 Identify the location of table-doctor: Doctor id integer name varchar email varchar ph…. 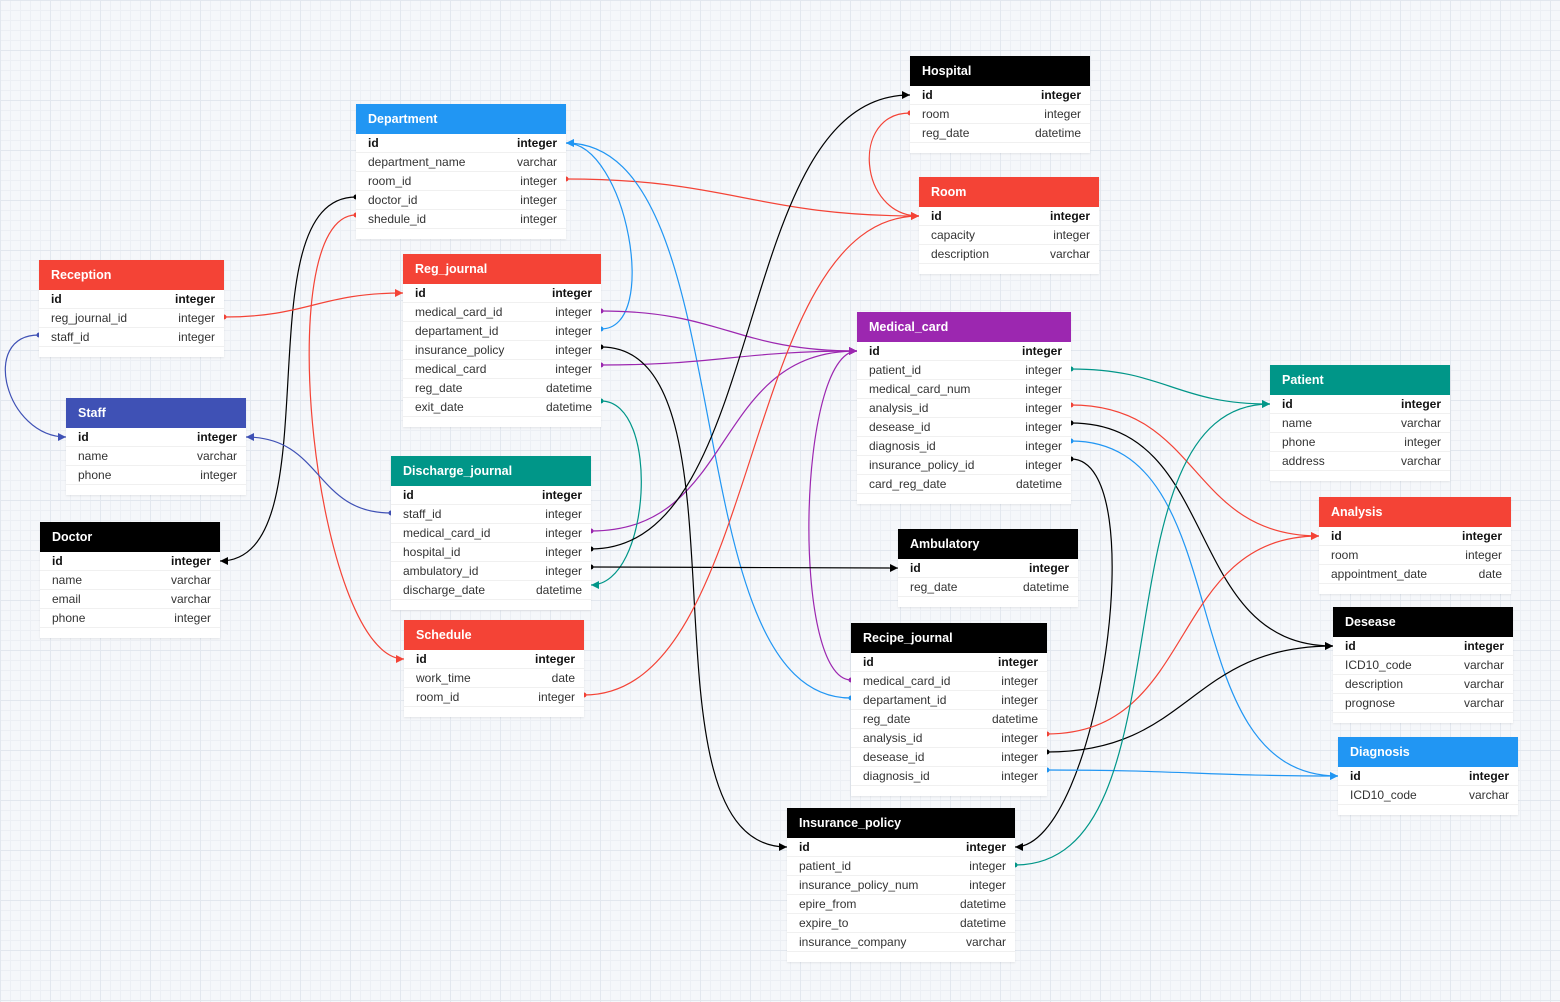
(130, 580).